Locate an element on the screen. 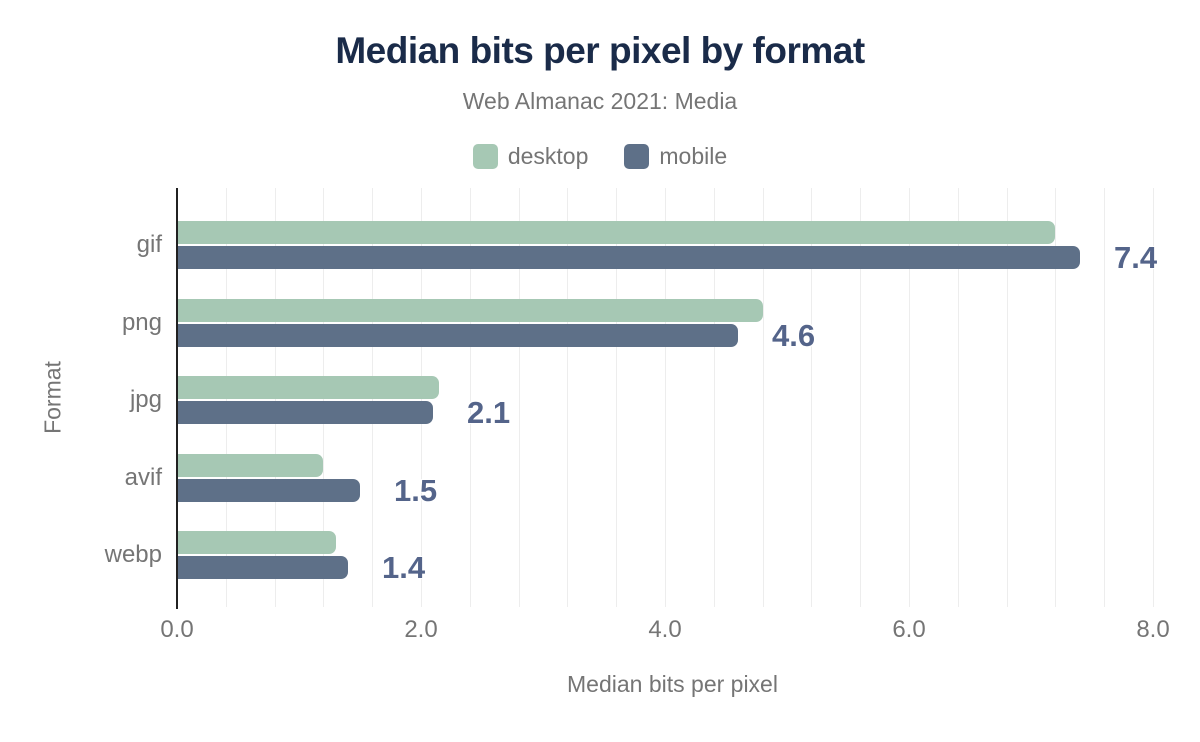 Image resolution: width=1200 pixels, height=742 pixels. bar-desktop-jpg is located at coordinates (308, 387).